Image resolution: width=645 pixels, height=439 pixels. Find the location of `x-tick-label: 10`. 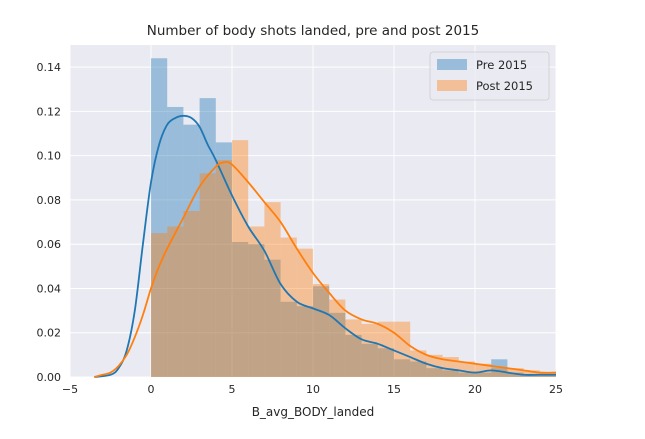

x-tick-label: 10 is located at coordinates (313, 389).